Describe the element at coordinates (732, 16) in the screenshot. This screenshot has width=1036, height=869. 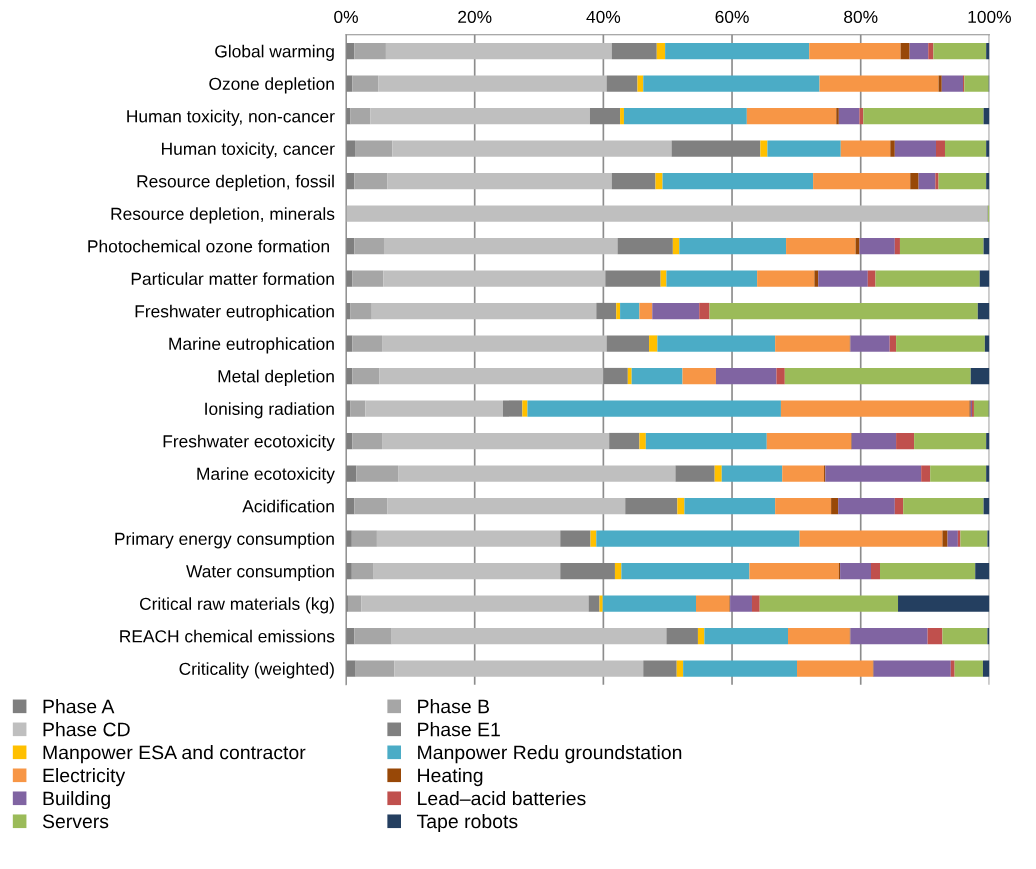
I see `x-tick-label: 60%` at that location.